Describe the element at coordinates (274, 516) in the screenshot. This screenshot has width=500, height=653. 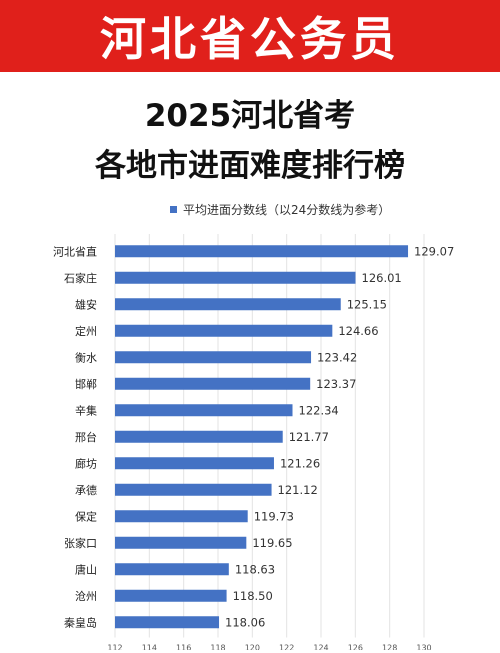
I see `value-label: 119.73` at that location.